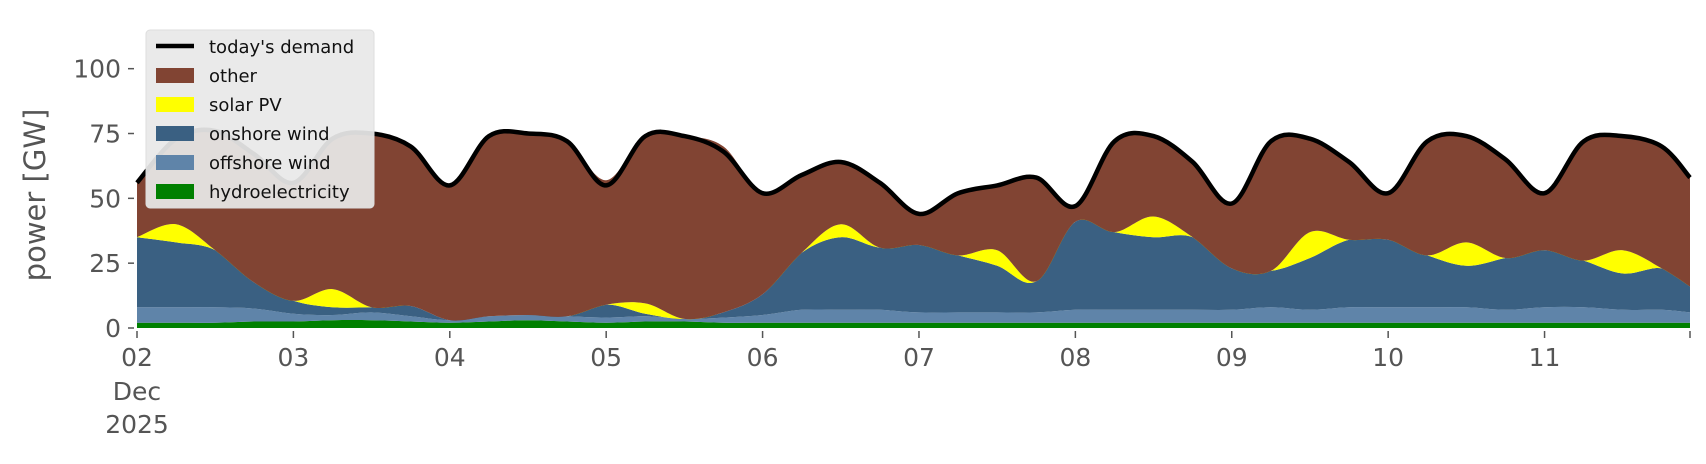 The height and width of the screenshot is (464, 1706). I want to click on legend-label: today's demand, so click(281, 47).